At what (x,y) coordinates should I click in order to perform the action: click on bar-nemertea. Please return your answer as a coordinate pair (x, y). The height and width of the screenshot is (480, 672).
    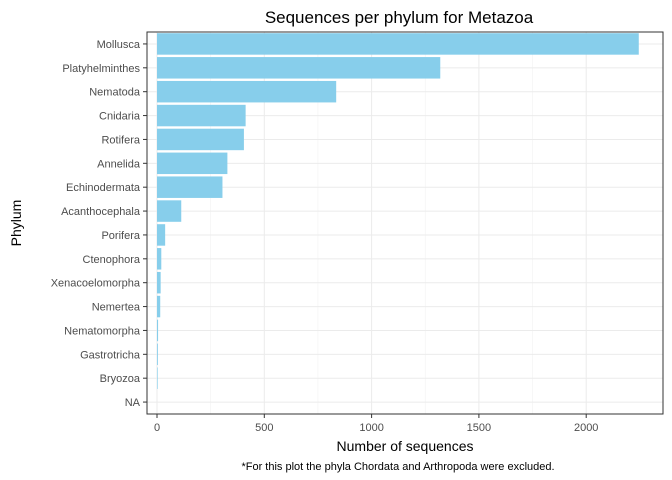
    Looking at the image, I should click on (158, 306).